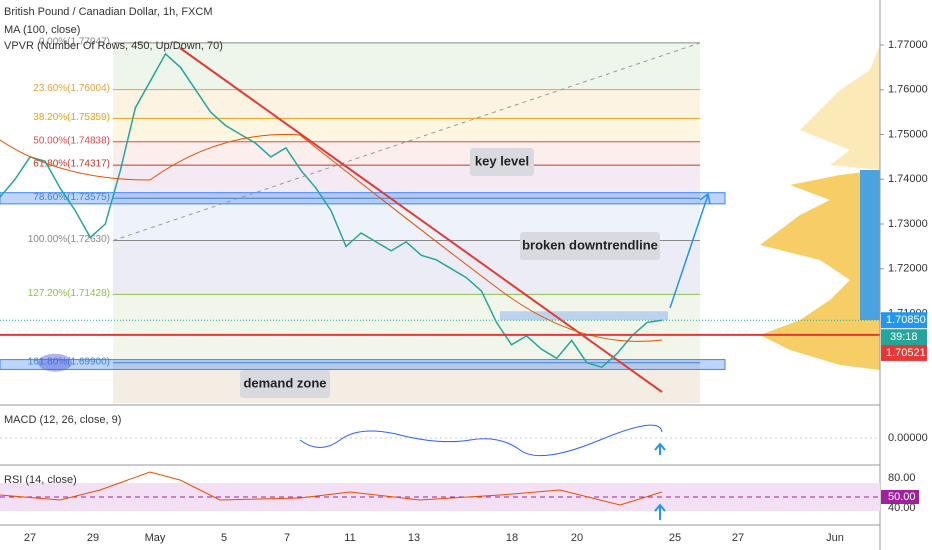  Describe the element at coordinates (40, 480) in the screenshot. I see `rsi-label: RSI (14, close)` at that location.